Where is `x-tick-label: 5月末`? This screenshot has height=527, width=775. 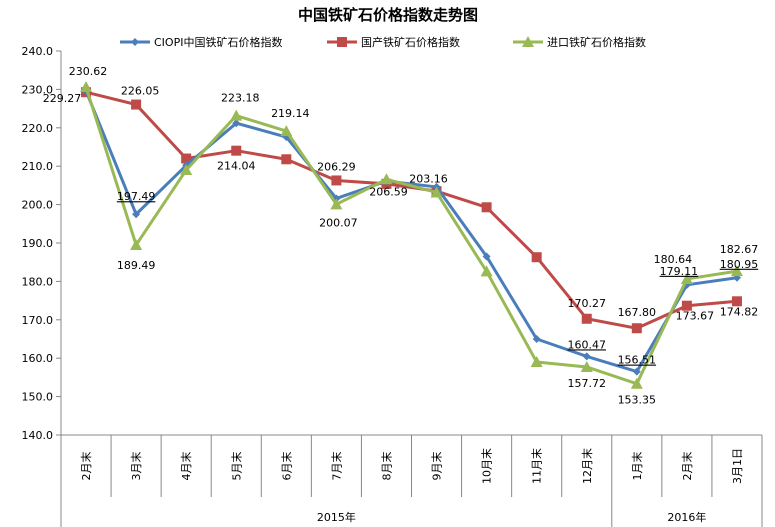 x-tick-label: 5月末 is located at coordinates (236, 466).